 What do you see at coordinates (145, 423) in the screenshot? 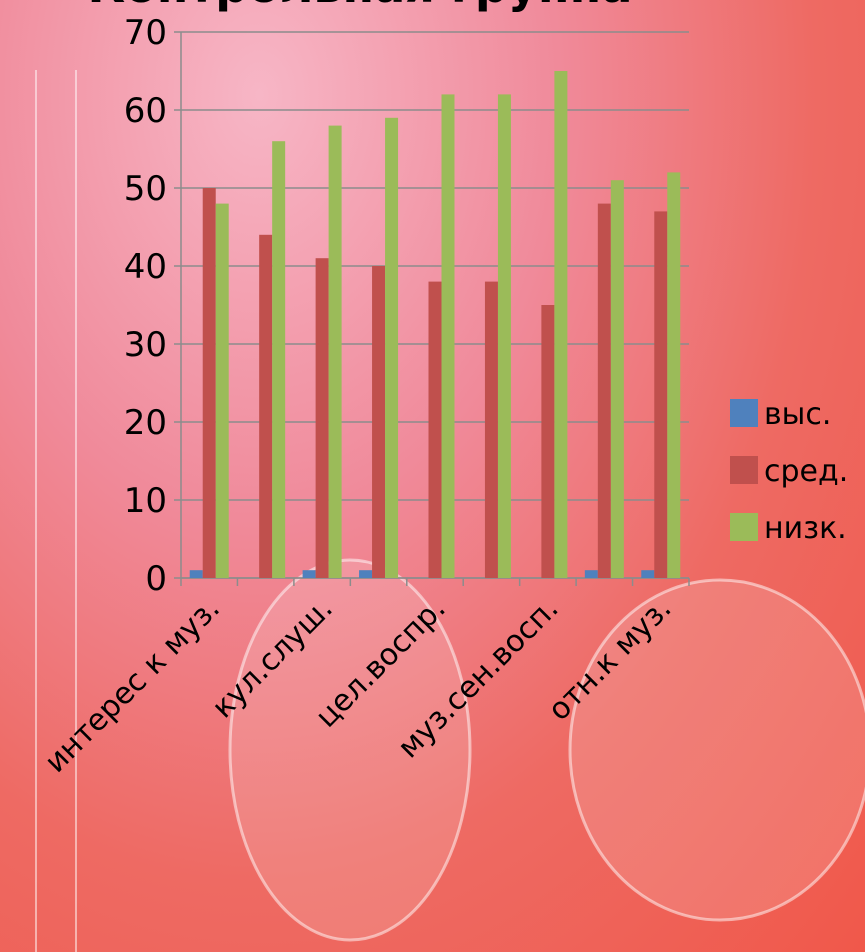
I see `y-tick-label: 20` at bounding box center [145, 423].